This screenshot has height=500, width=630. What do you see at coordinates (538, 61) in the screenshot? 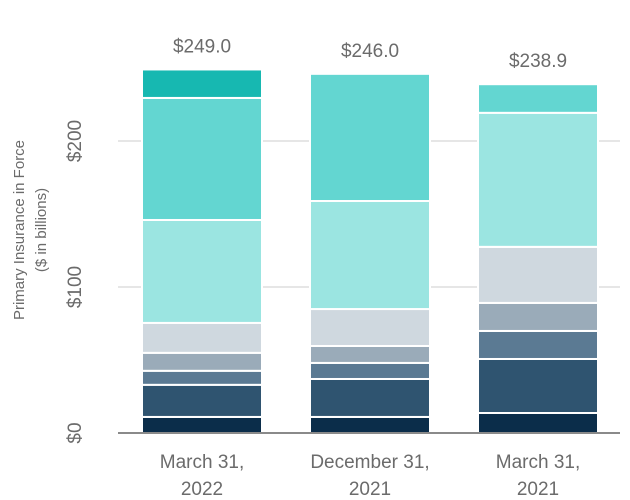
I see `total-label: $238.9` at bounding box center [538, 61].